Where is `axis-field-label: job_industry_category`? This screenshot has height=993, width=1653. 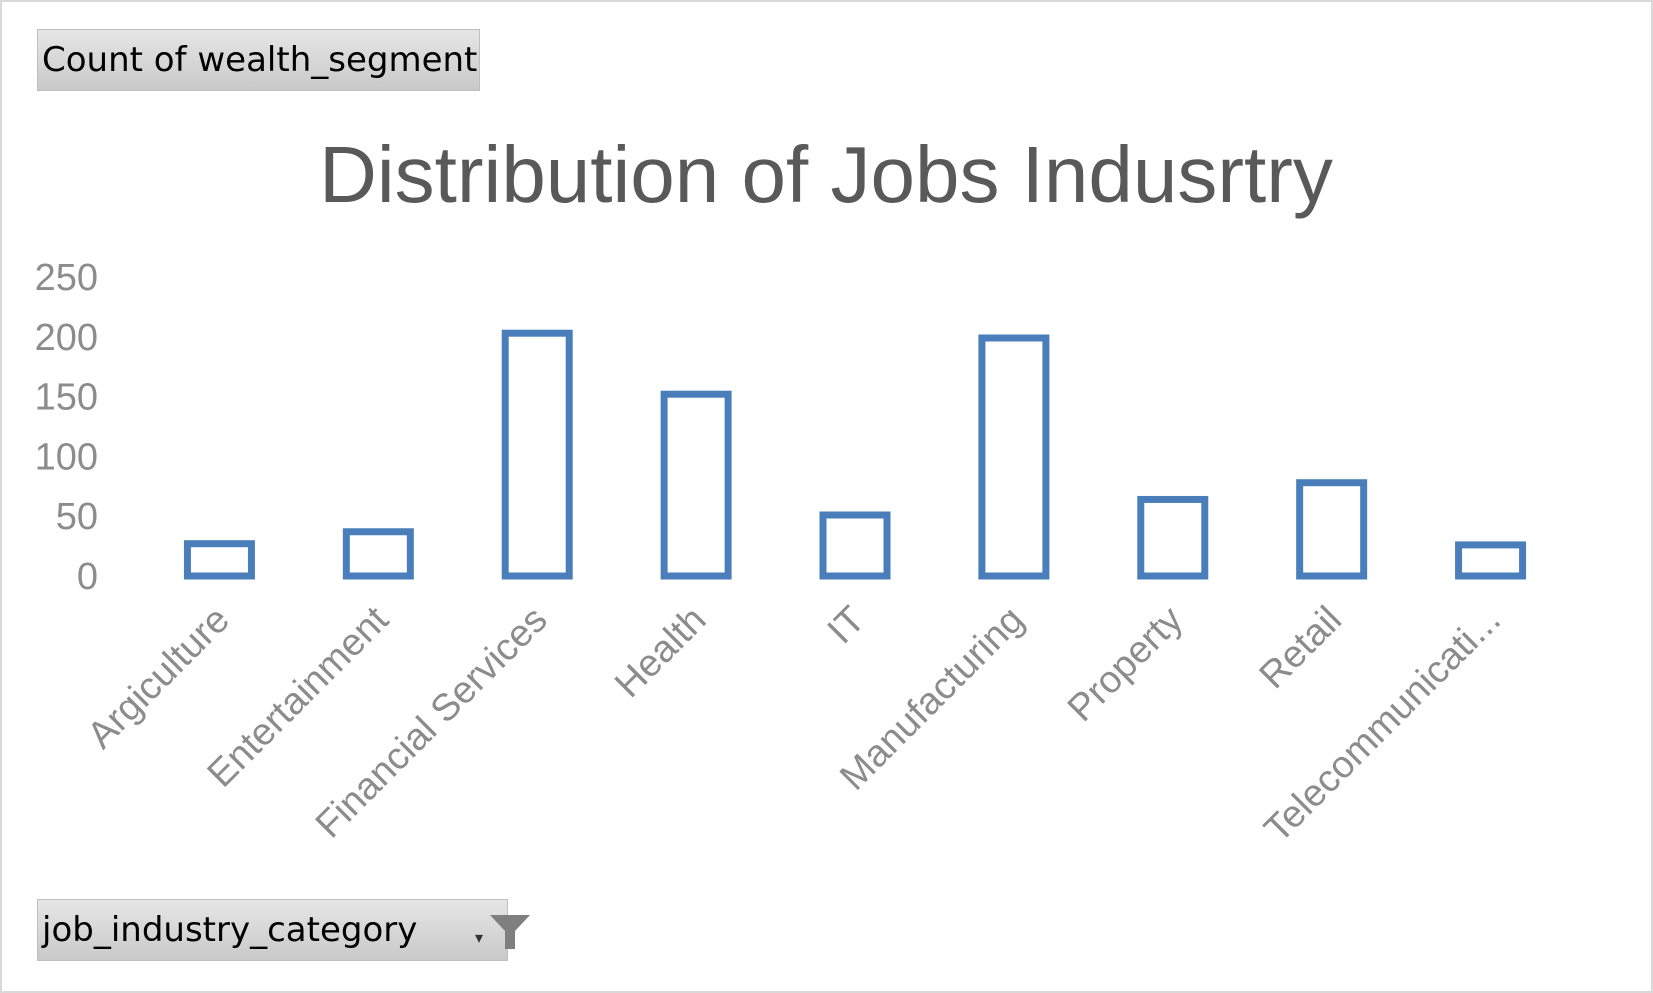
axis-field-label: job_industry_category is located at coordinates (230, 930).